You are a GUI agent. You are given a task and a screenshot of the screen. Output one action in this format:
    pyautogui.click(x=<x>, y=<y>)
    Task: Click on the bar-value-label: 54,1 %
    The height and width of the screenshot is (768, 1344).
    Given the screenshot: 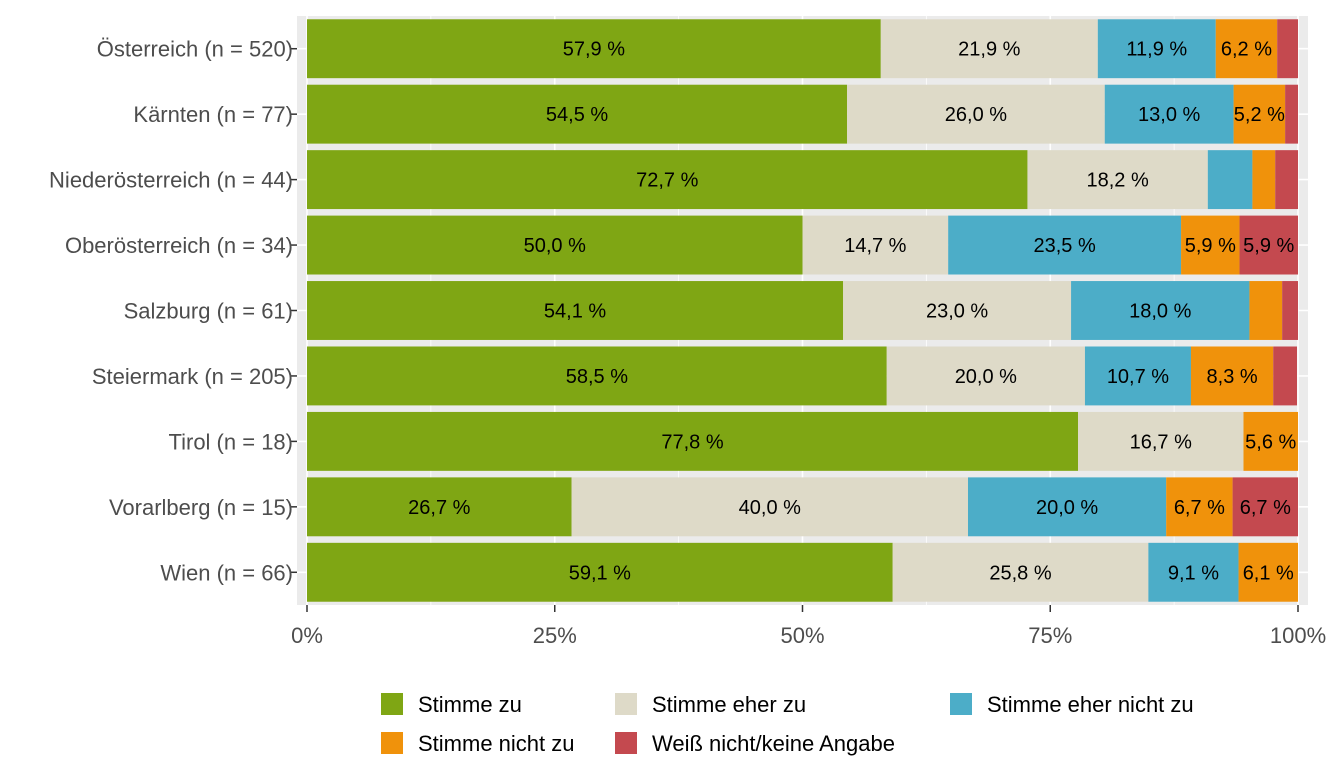 What is the action you would take?
    pyautogui.click(x=575, y=312)
    